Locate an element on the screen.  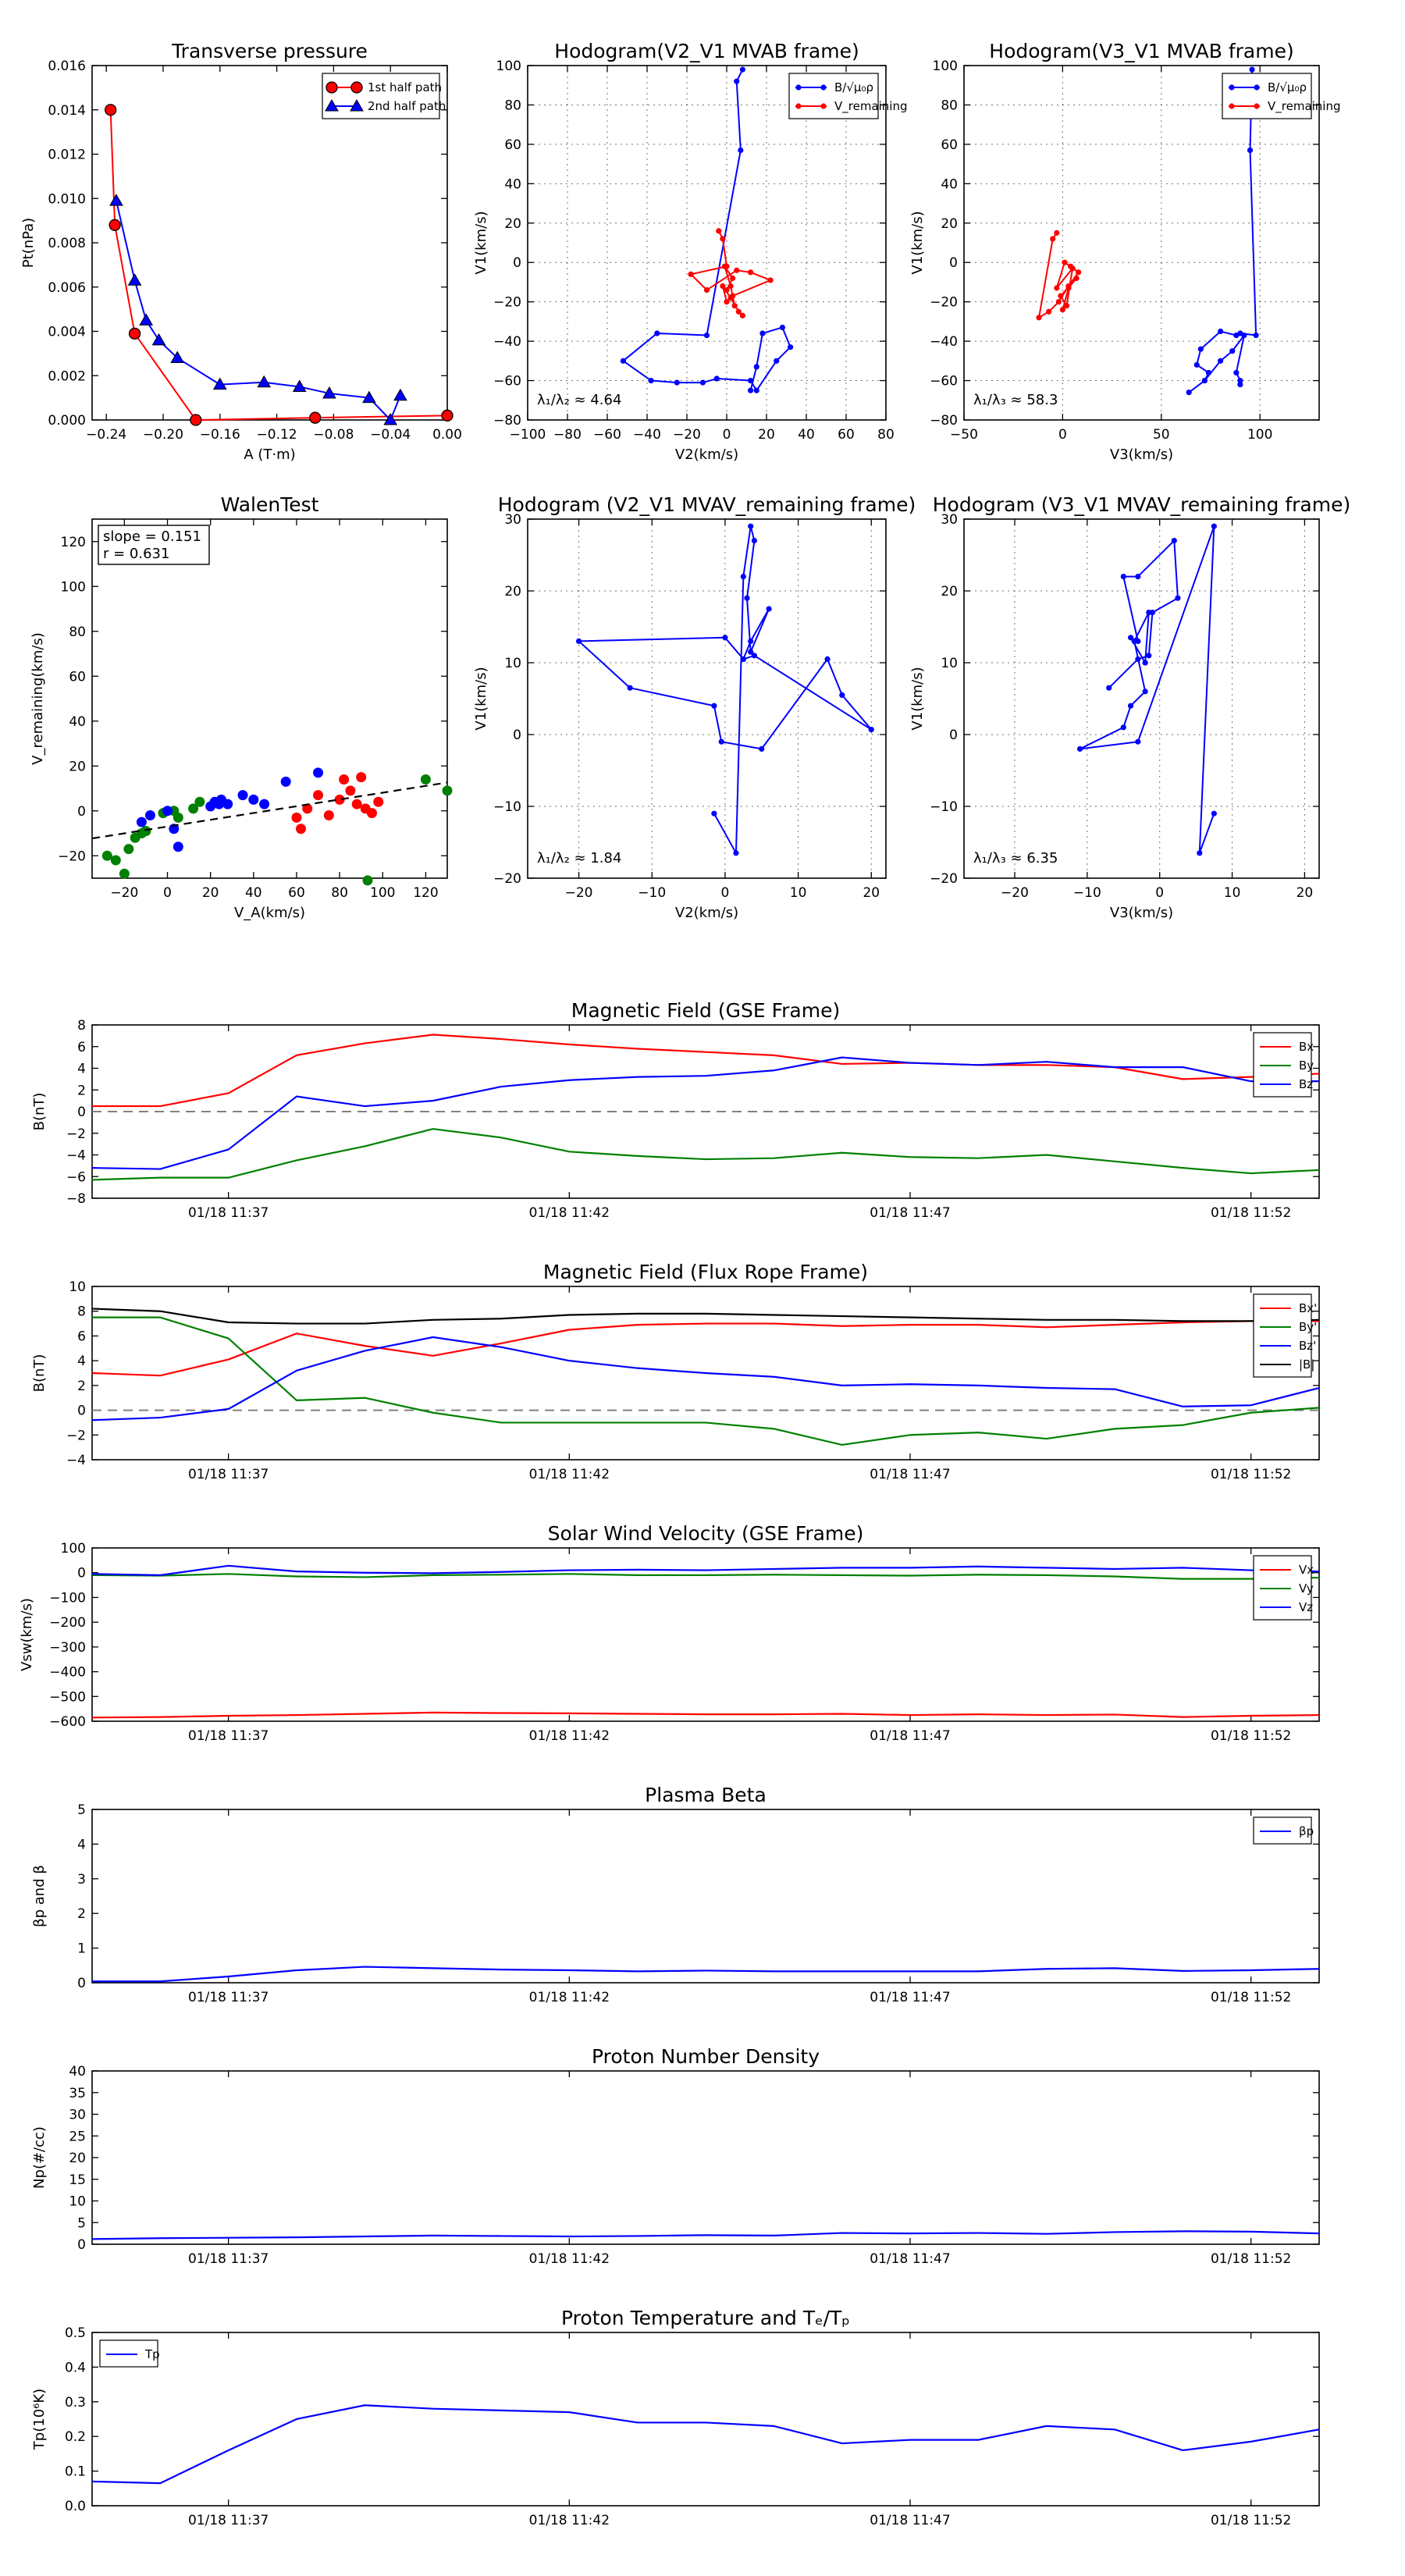
x-tick-label: −0.04 is located at coordinates (391, 435).